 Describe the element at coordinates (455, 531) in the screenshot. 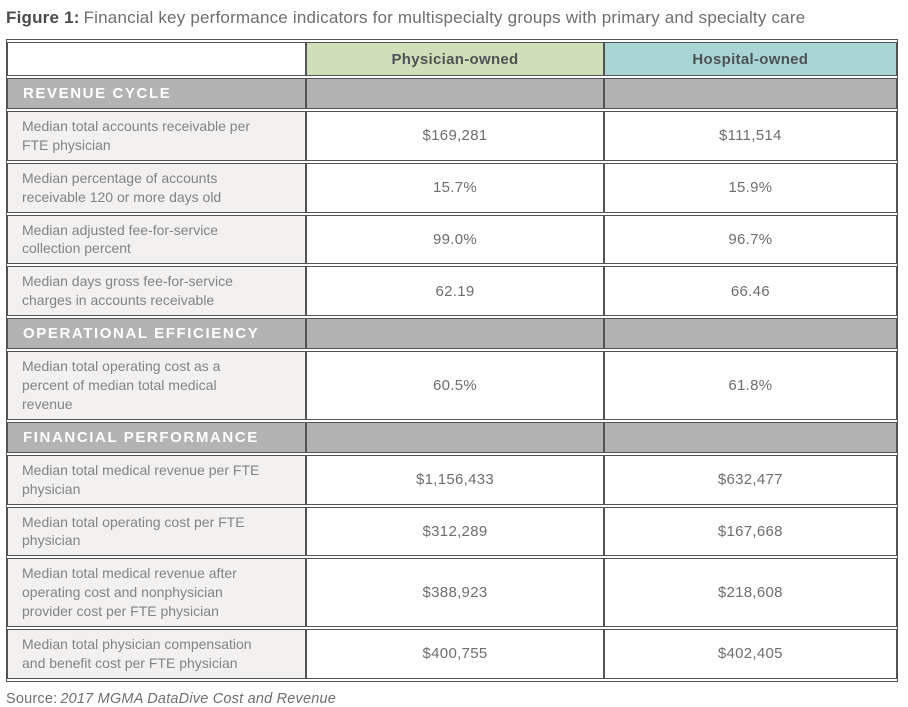

I see `physician-value: $312,289` at that location.